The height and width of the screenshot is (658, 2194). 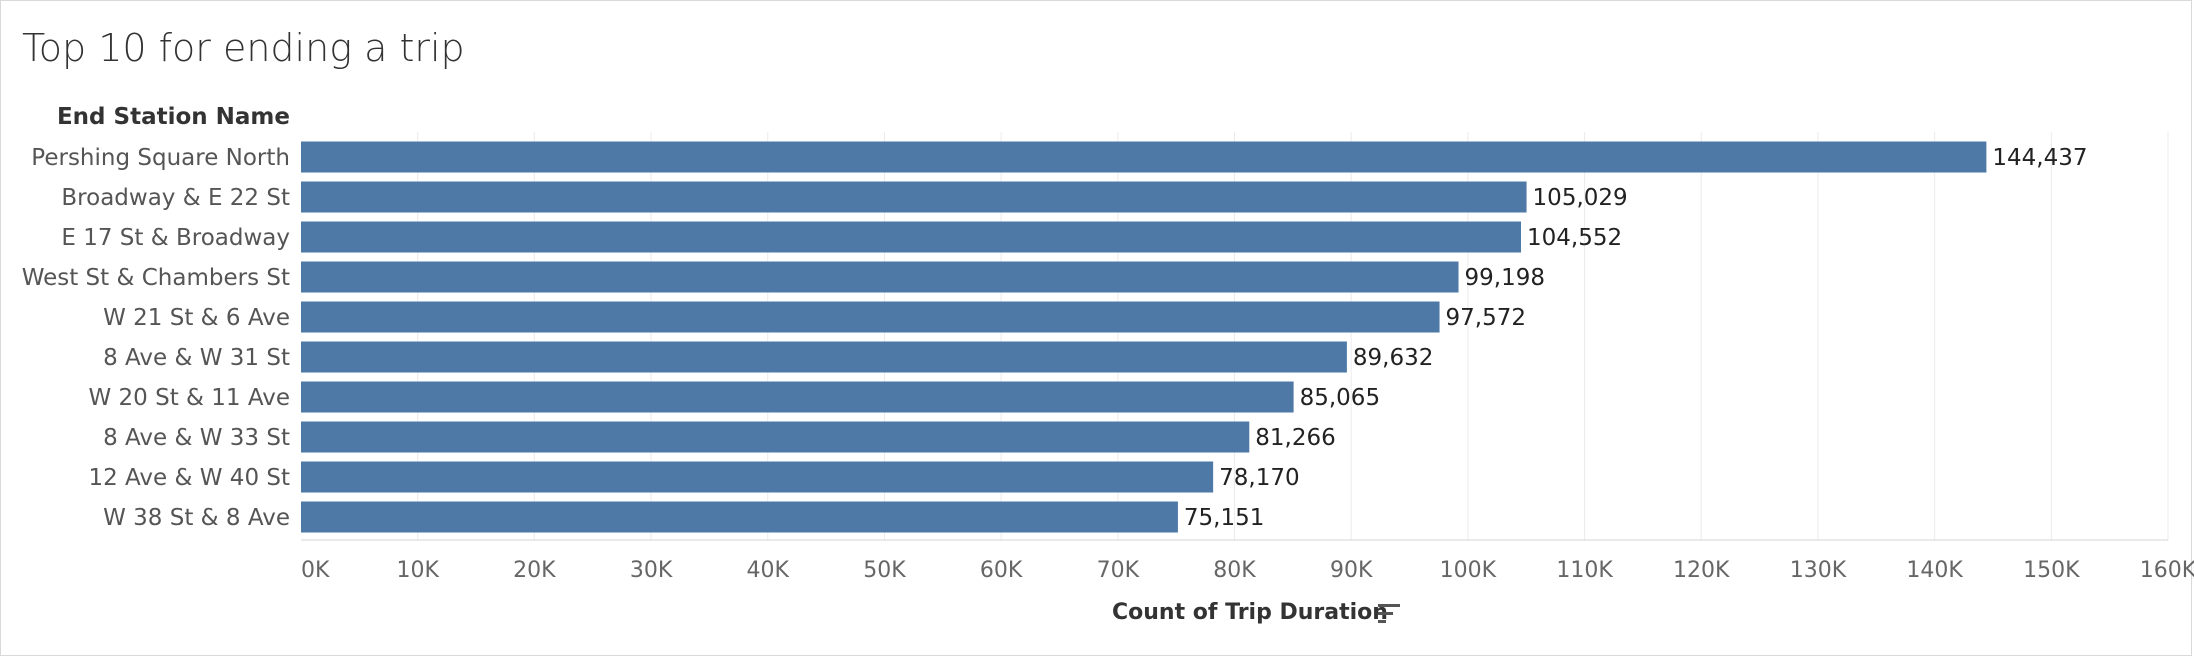 I want to click on x-tick-label: 130K, so click(x=1818, y=570).